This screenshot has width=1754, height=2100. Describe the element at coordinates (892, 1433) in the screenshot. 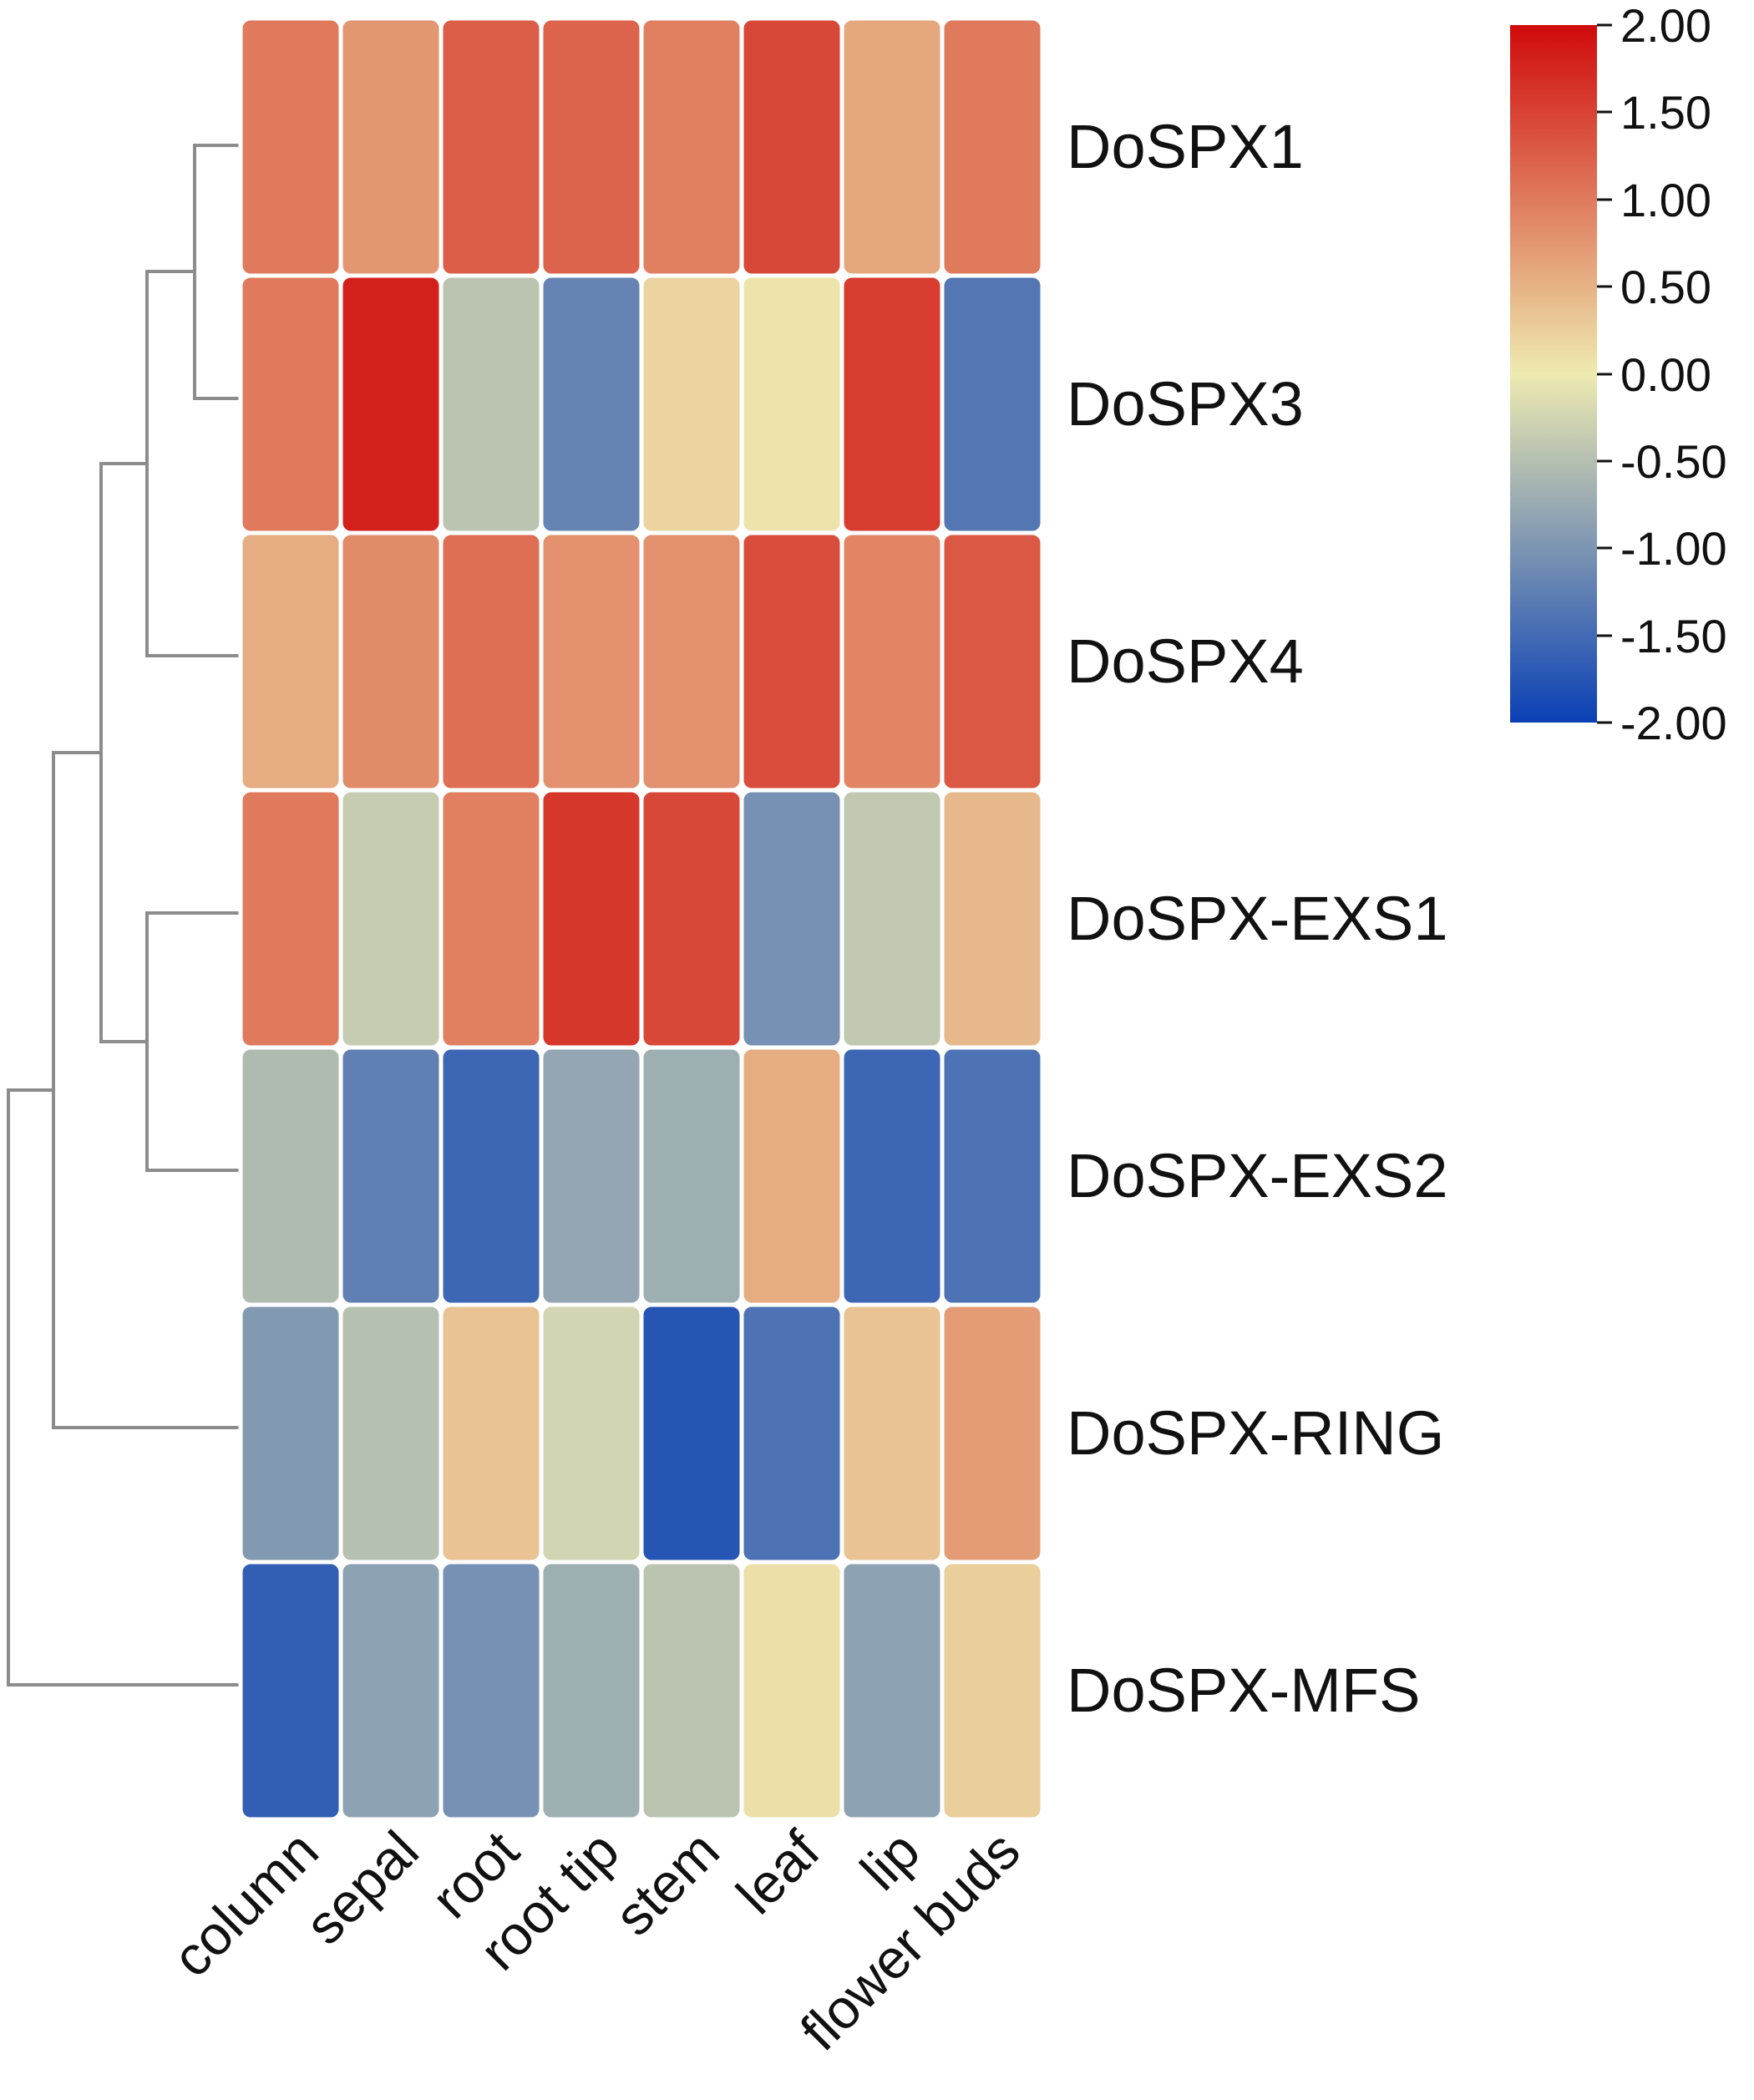

I see `heatmap-cell-dospx-ring-lip` at that location.